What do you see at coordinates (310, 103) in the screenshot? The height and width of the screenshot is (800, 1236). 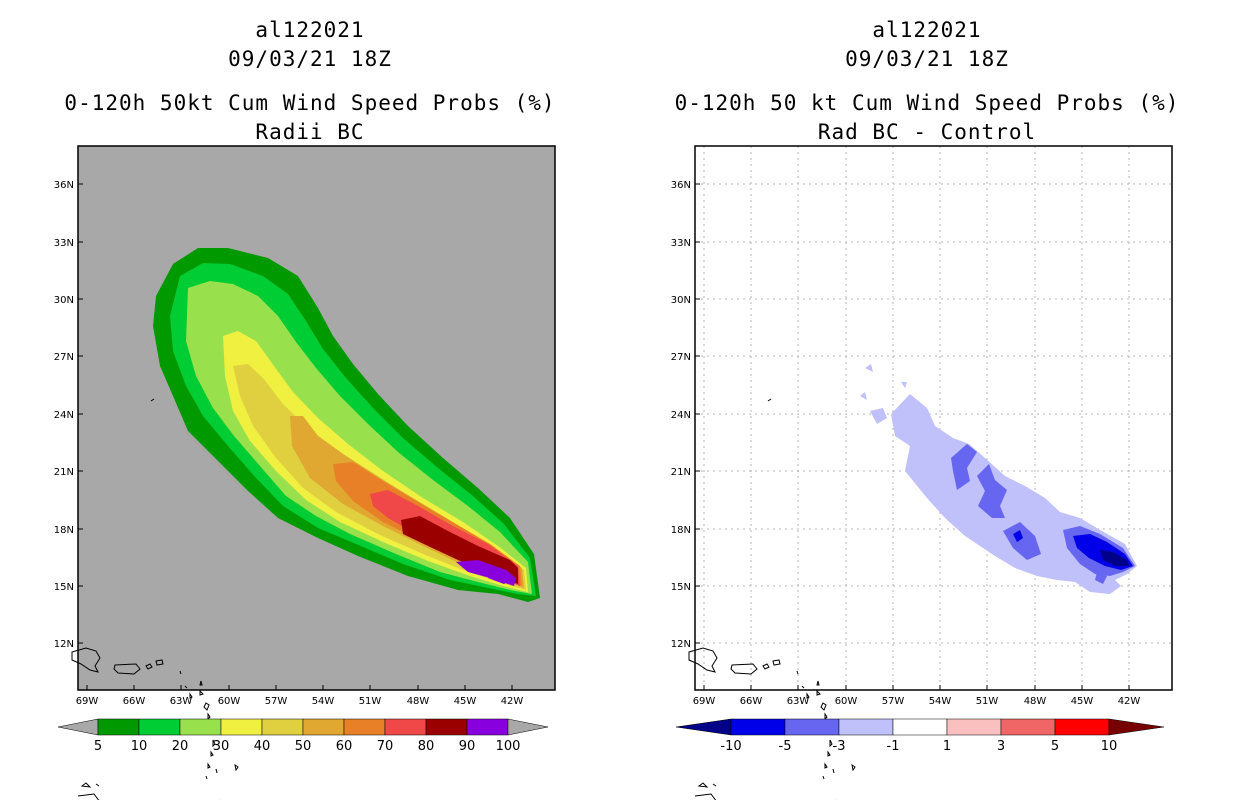 I see `left-title-product: 0-120h 50kt Cum Wind Speed Probs (%)` at bounding box center [310, 103].